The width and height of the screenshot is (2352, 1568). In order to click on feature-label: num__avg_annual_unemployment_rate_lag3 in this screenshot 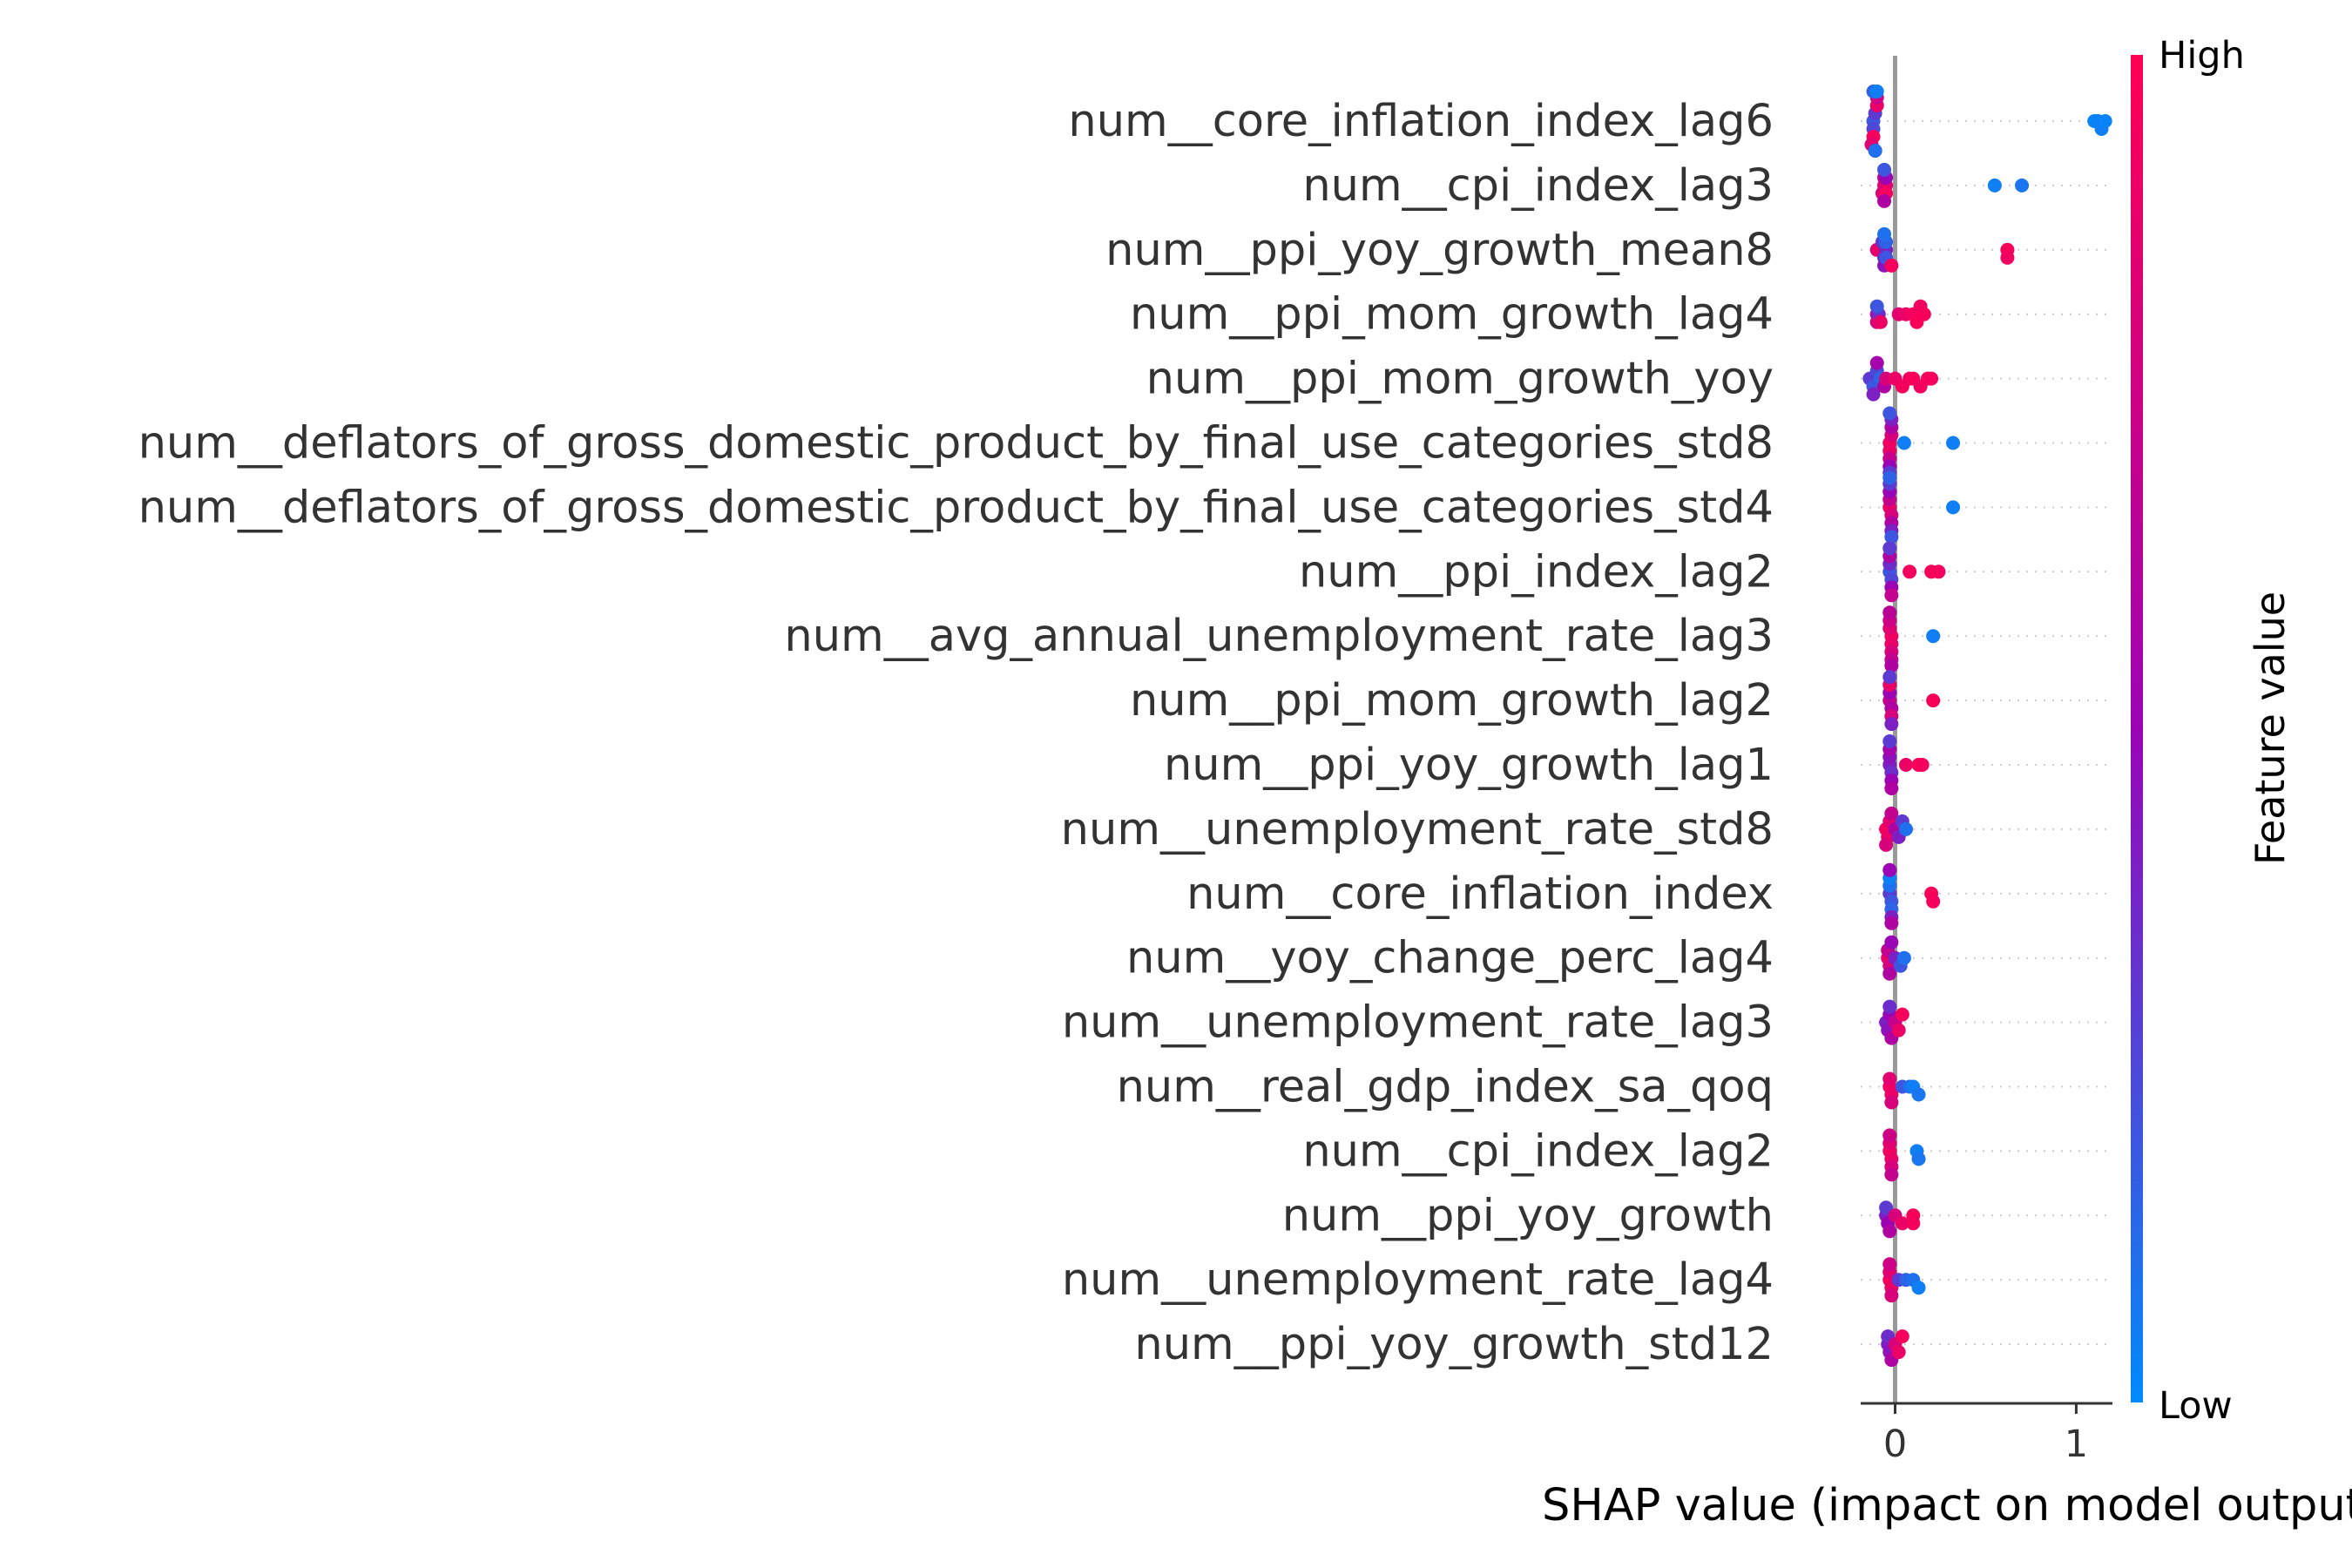, I will do `click(1279, 636)`.